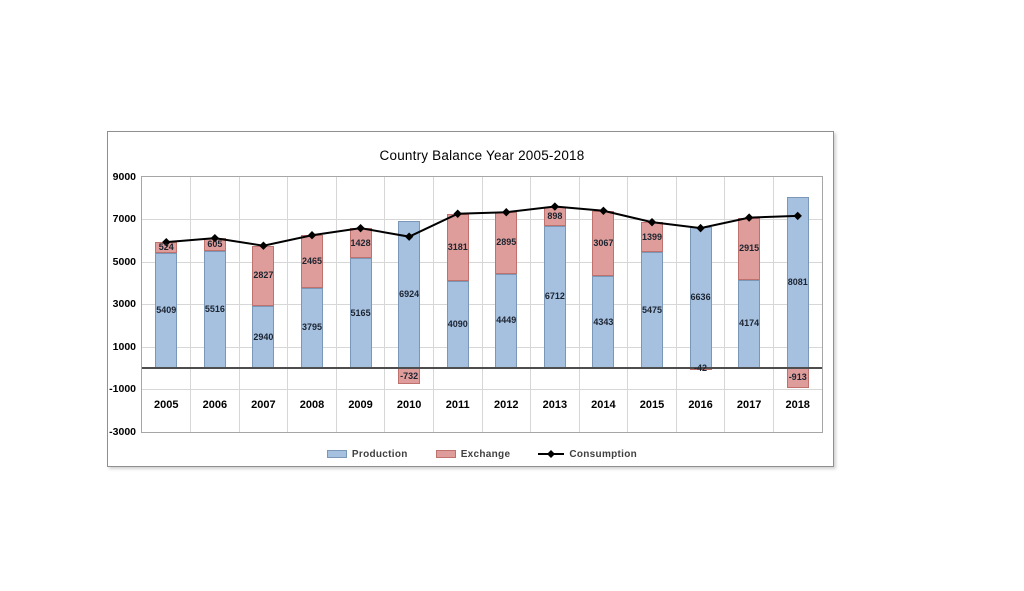 The width and height of the screenshot is (1024, 591). I want to click on x-axis-label: 2010, so click(409, 405).